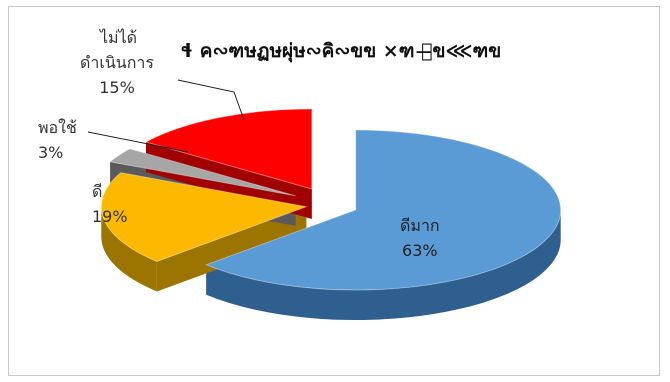  What do you see at coordinates (57, 127) in the screenshot?
I see `data-label-phochai-name: พอใช้` at bounding box center [57, 127].